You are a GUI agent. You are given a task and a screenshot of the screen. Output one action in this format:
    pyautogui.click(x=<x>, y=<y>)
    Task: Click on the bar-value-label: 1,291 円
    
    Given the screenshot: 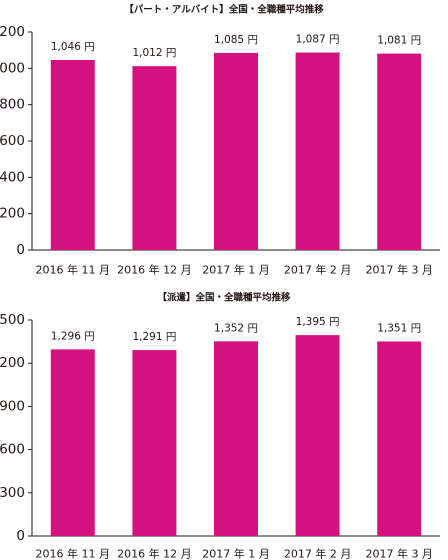 What is the action you would take?
    pyautogui.click(x=154, y=337)
    